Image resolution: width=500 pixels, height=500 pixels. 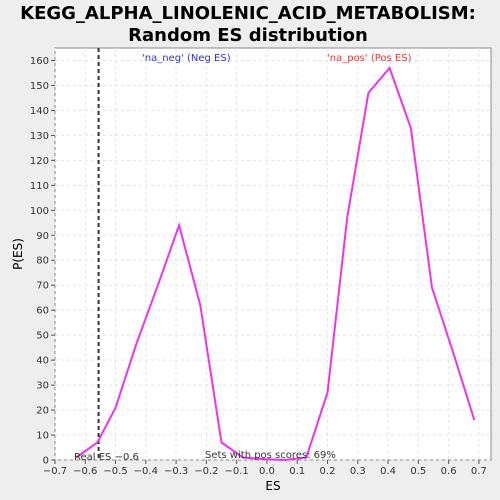 I want to click on x-tick-label: 0.2, so click(x=328, y=471).